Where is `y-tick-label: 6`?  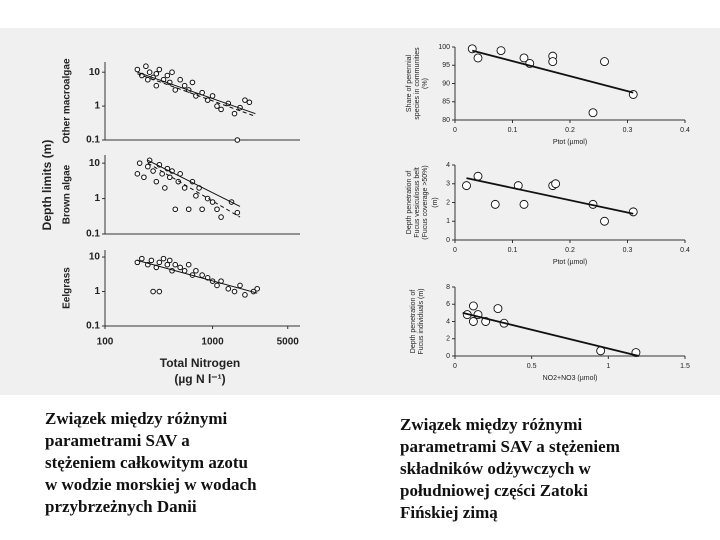 y-tick-label: 6 is located at coordinates (448, 304).